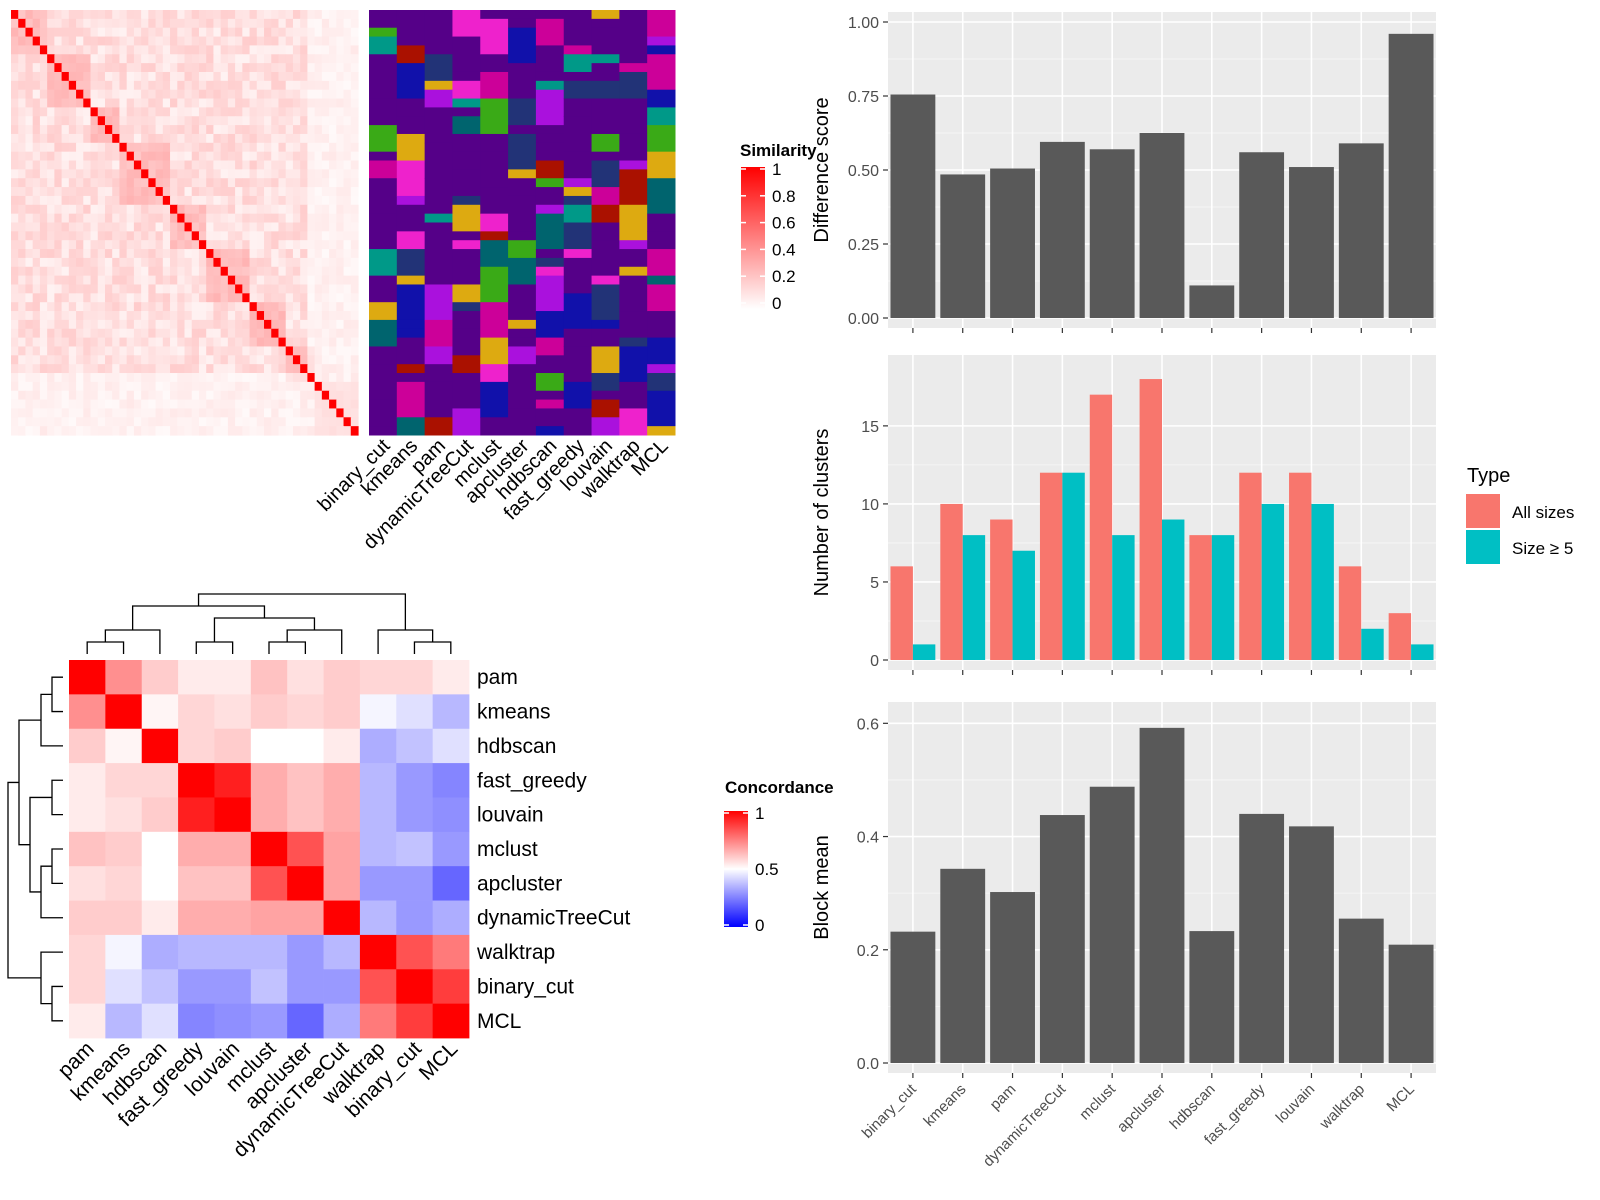  What do you see at coordinates (753, 238) in the screenshot?
I see `similarity-legend-bar` at bounding box center [753, 238].